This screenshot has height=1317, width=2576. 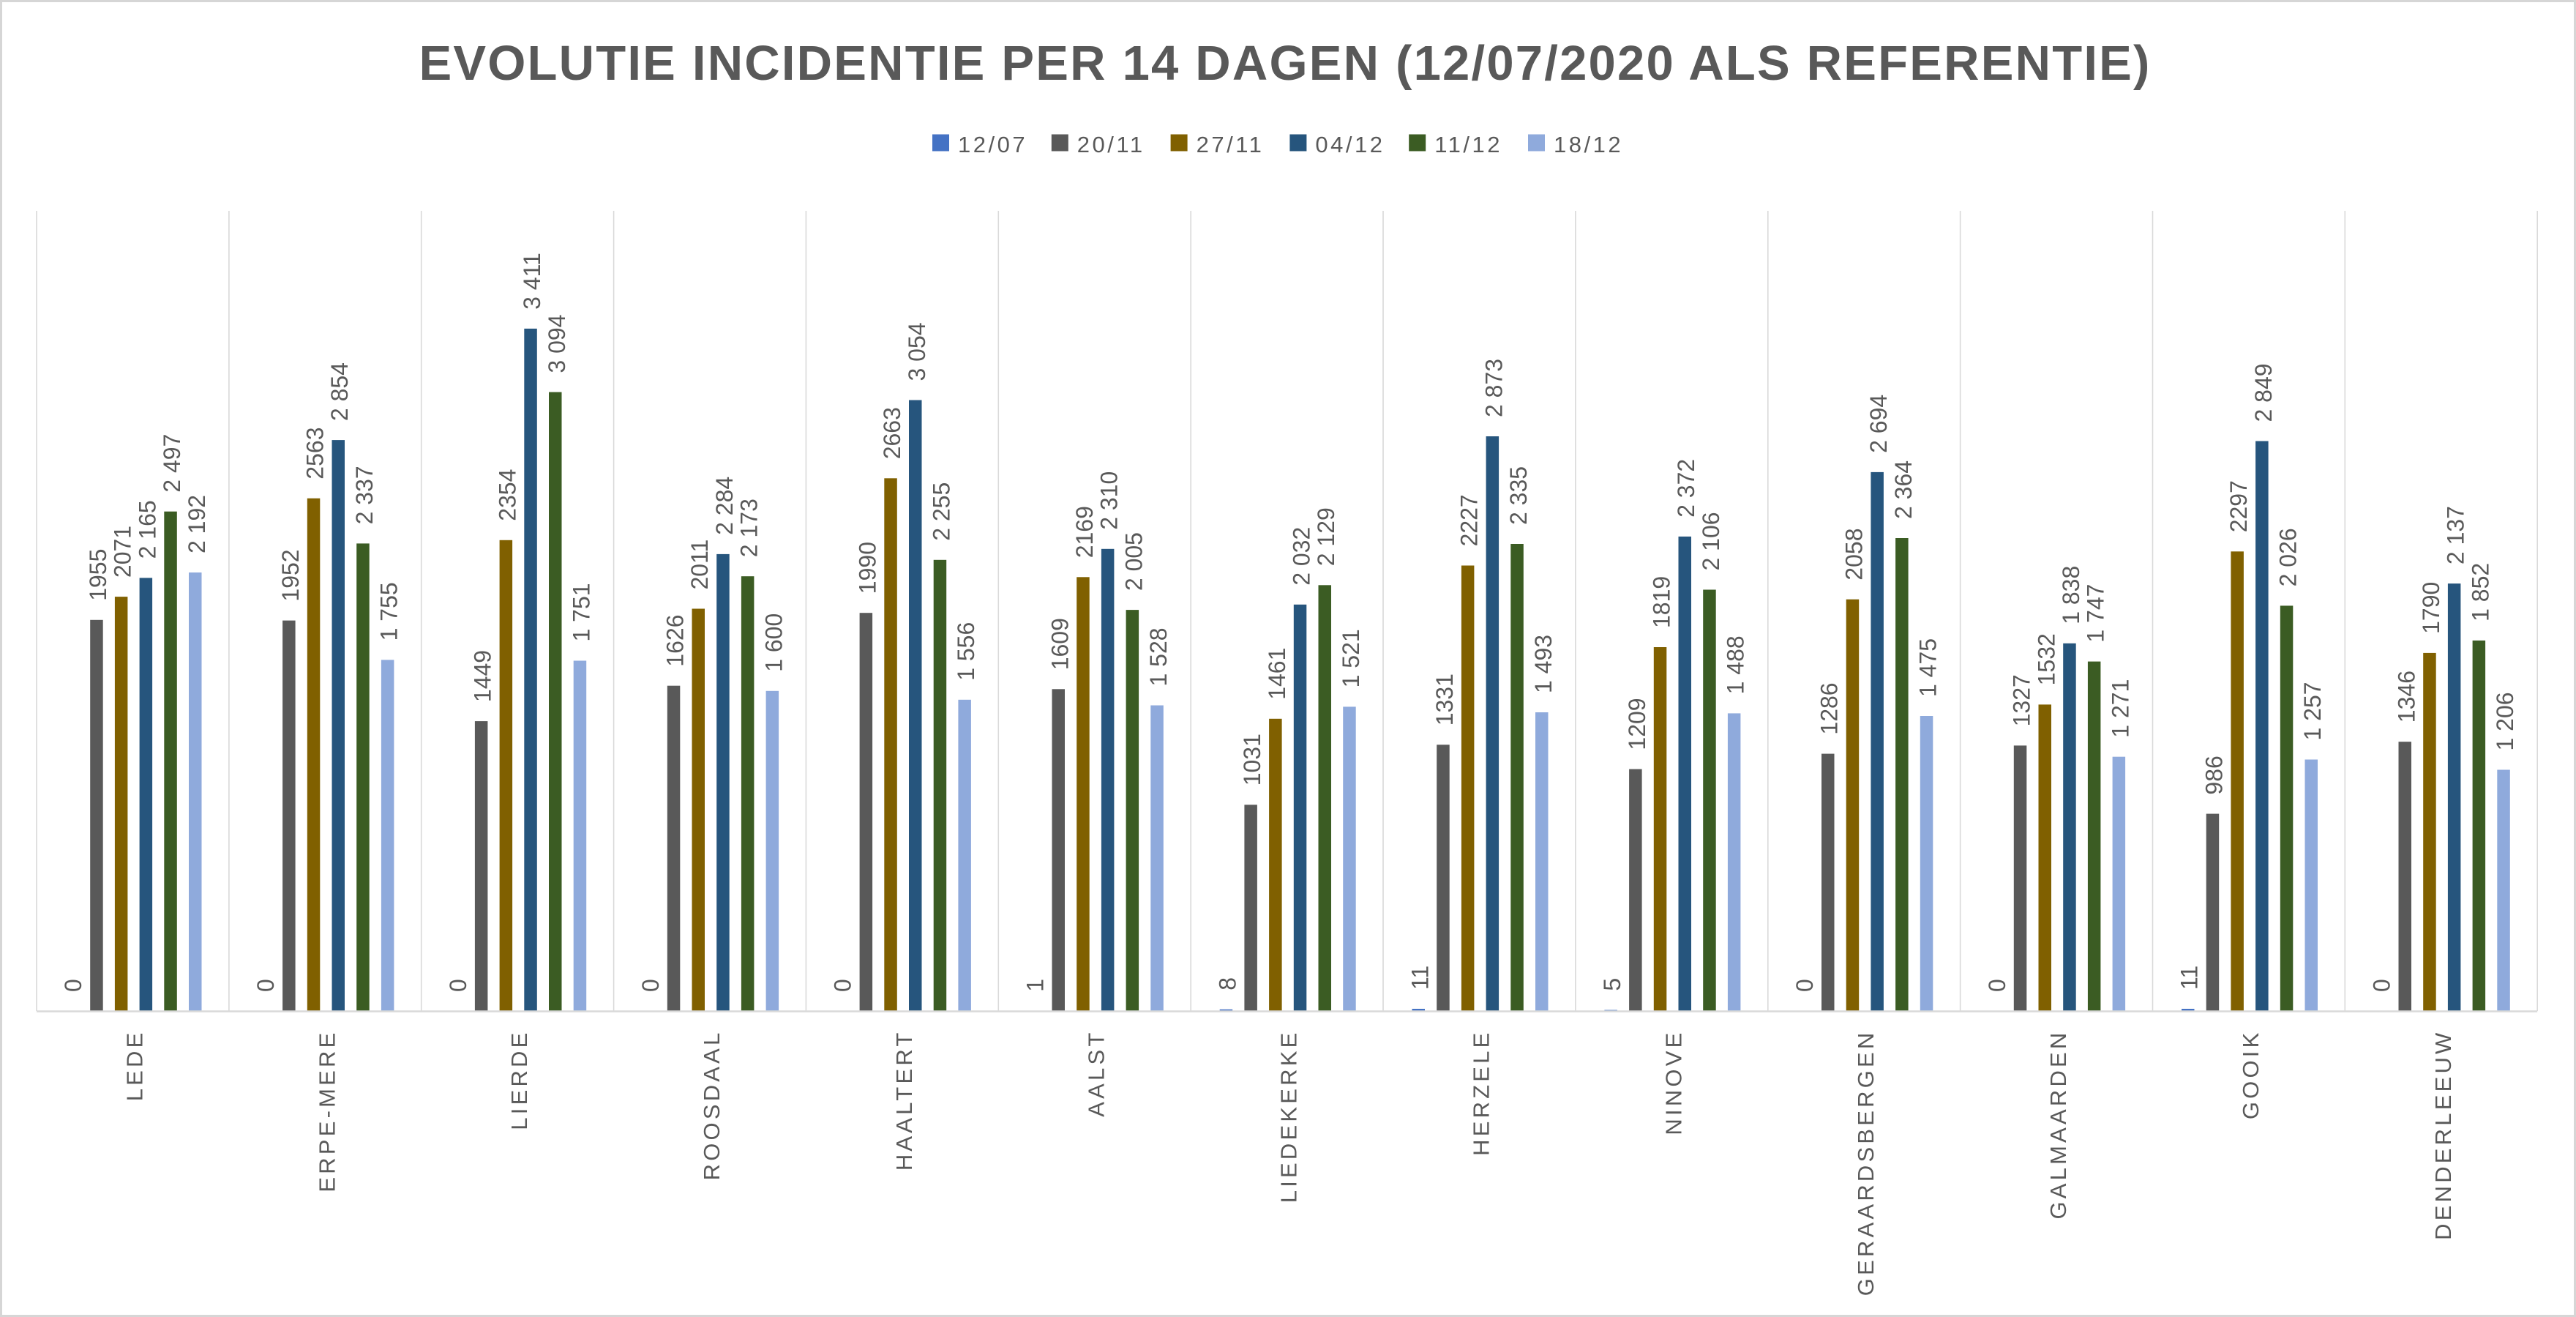 What do you see at coordinates (519, 1080) in the screenshot?
I see `svg-text: LIERDE` at bounding box center [519, 1080].